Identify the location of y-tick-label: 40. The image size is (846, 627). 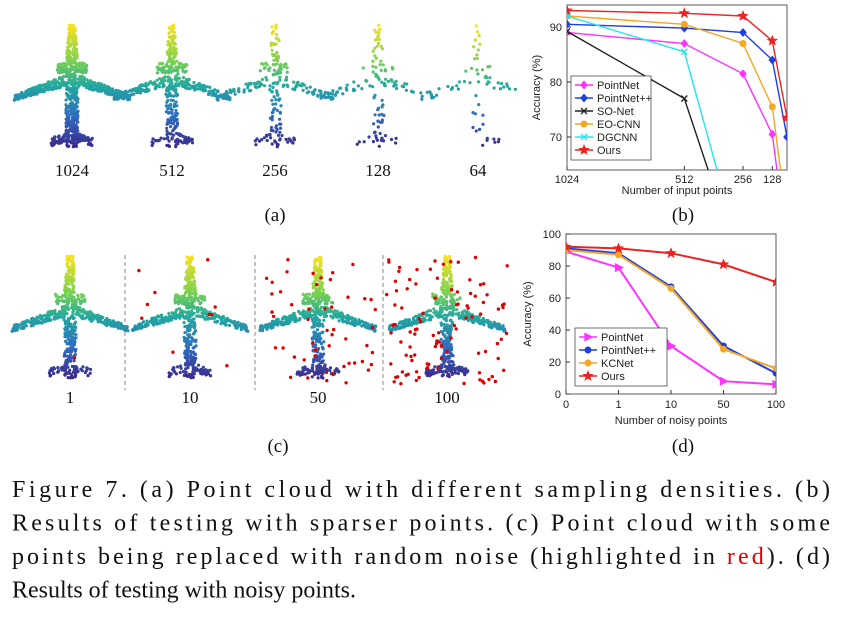
(555, 331).